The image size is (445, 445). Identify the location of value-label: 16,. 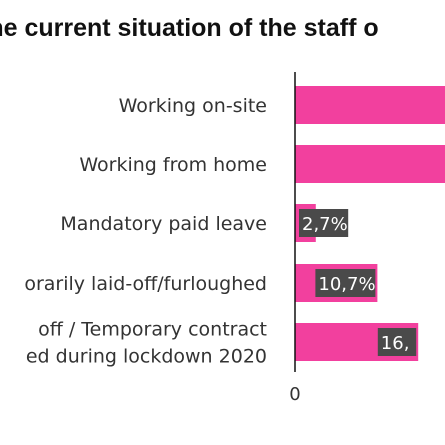
(395, 343).